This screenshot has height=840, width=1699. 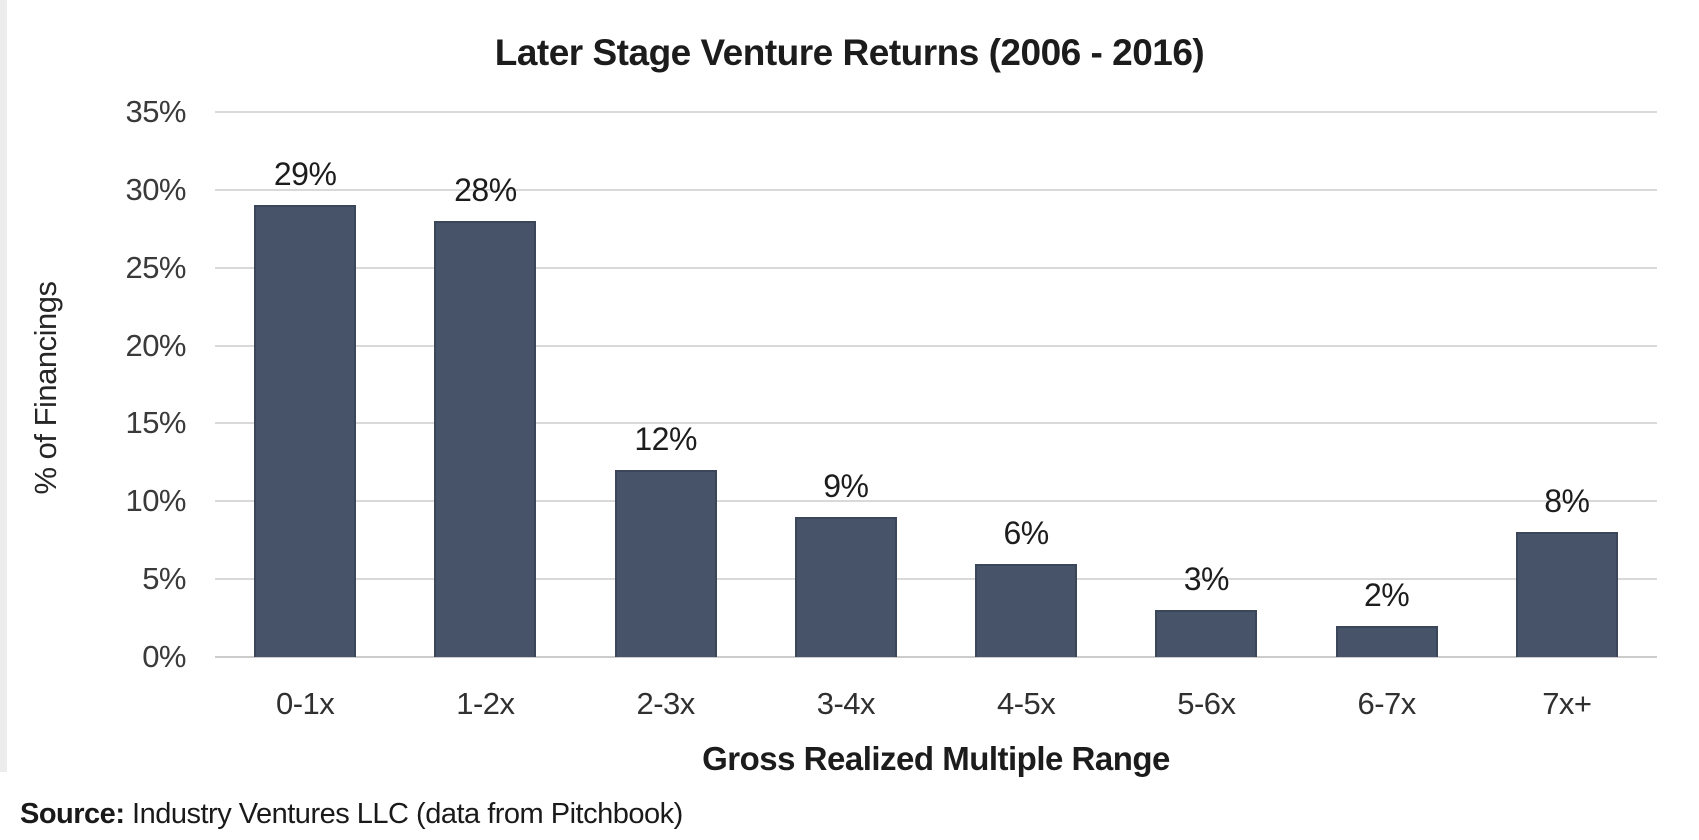 I want to click on bar-slot: 2%, so click(x=1387, y=384).